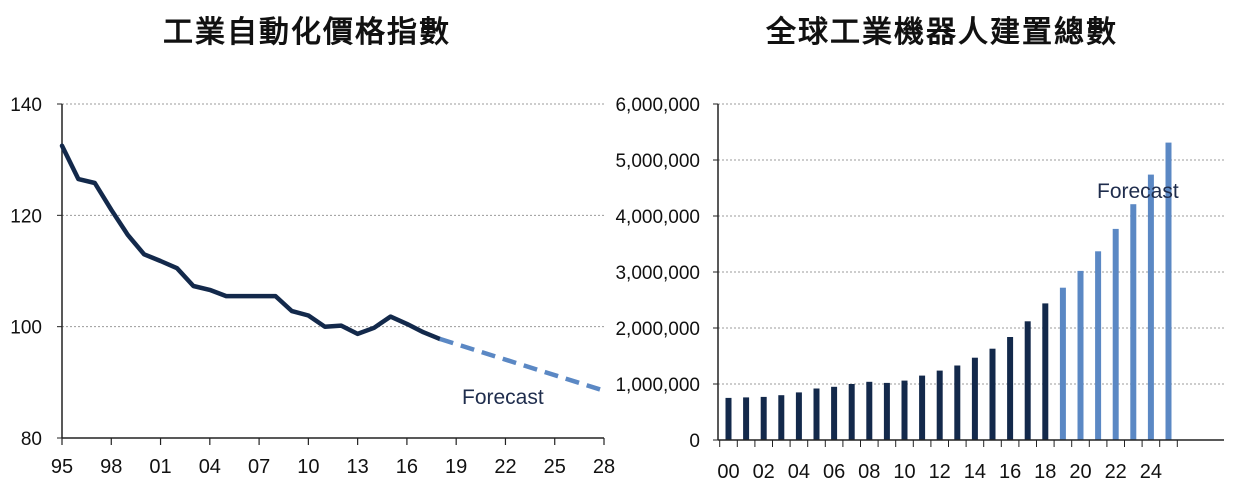 This screenshot has height=499, width=1239. I want to click on x-tick-label: 19, so click(456, 467).